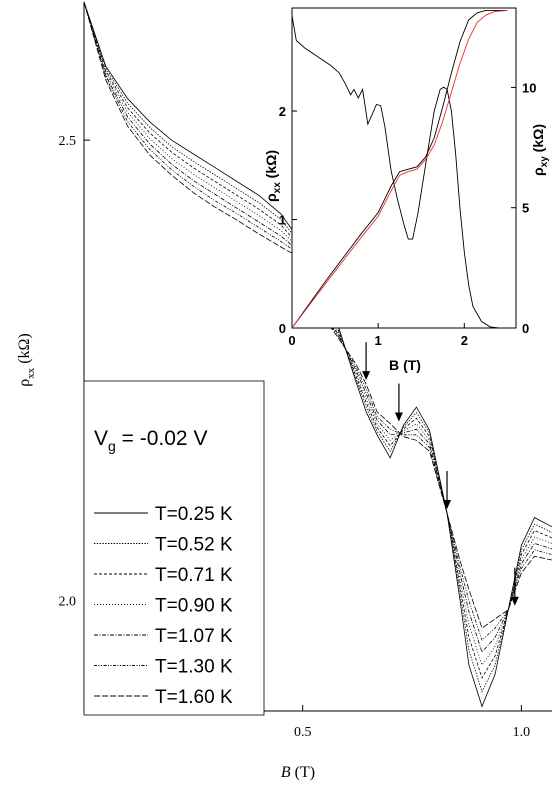 The height and width of the screenshot is (787, 552). What do you see at coordinates (194, 514) in the screenshot?
I see `legend-label: T=0.25 K` at bounding box center [194, 514].